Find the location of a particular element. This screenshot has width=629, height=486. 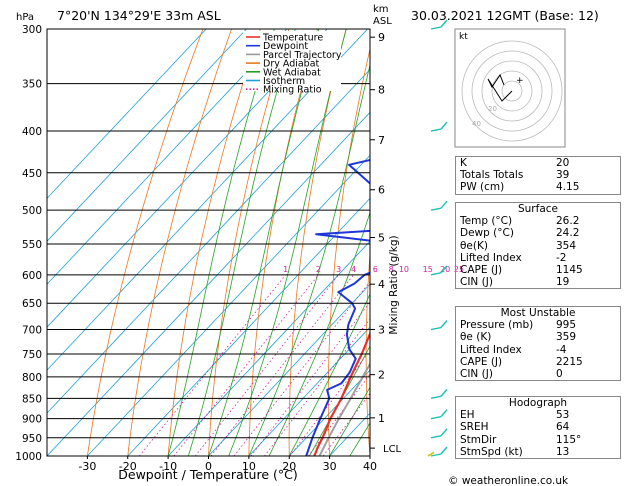

km-tick-label: 6 is located at coordinates (381, 190).